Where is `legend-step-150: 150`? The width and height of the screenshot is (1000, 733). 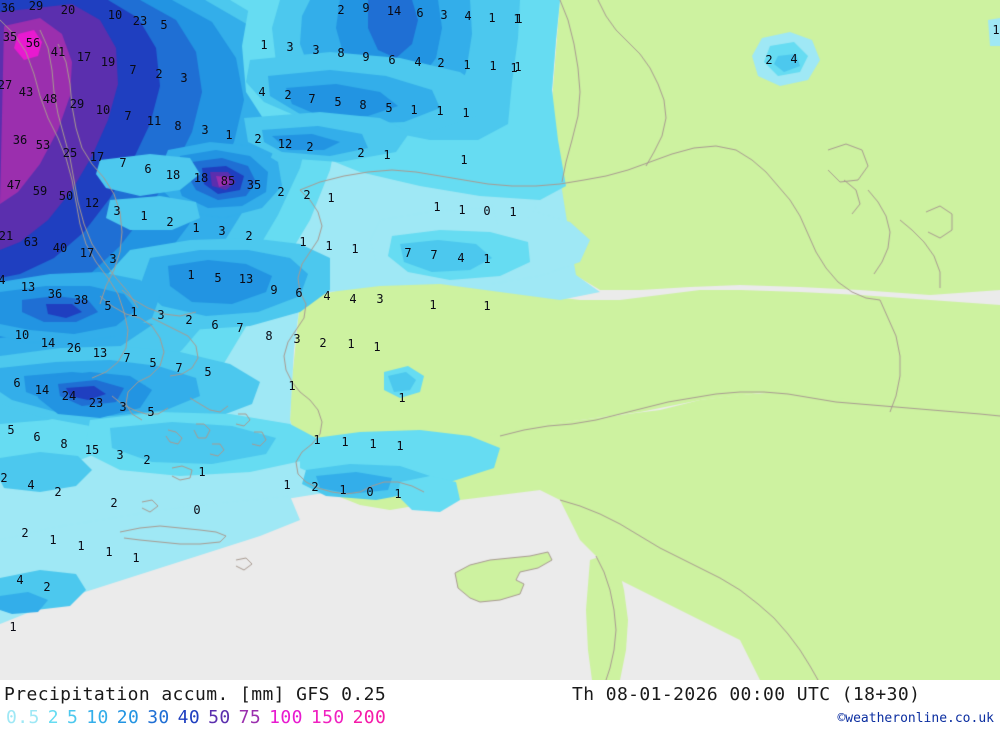
legend-step-150: 150 is located at coordinates (327, 717).